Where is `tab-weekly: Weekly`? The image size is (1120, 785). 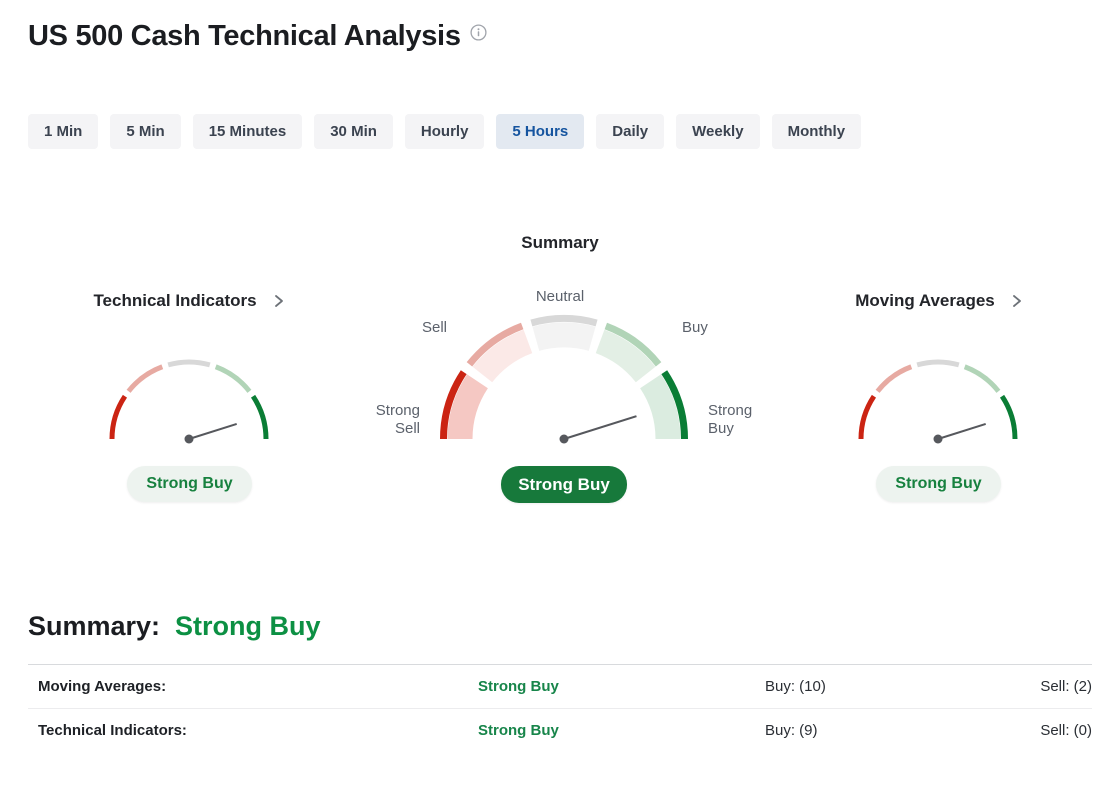 tab-weekly: Weekly is located at coordinates (718, 131).